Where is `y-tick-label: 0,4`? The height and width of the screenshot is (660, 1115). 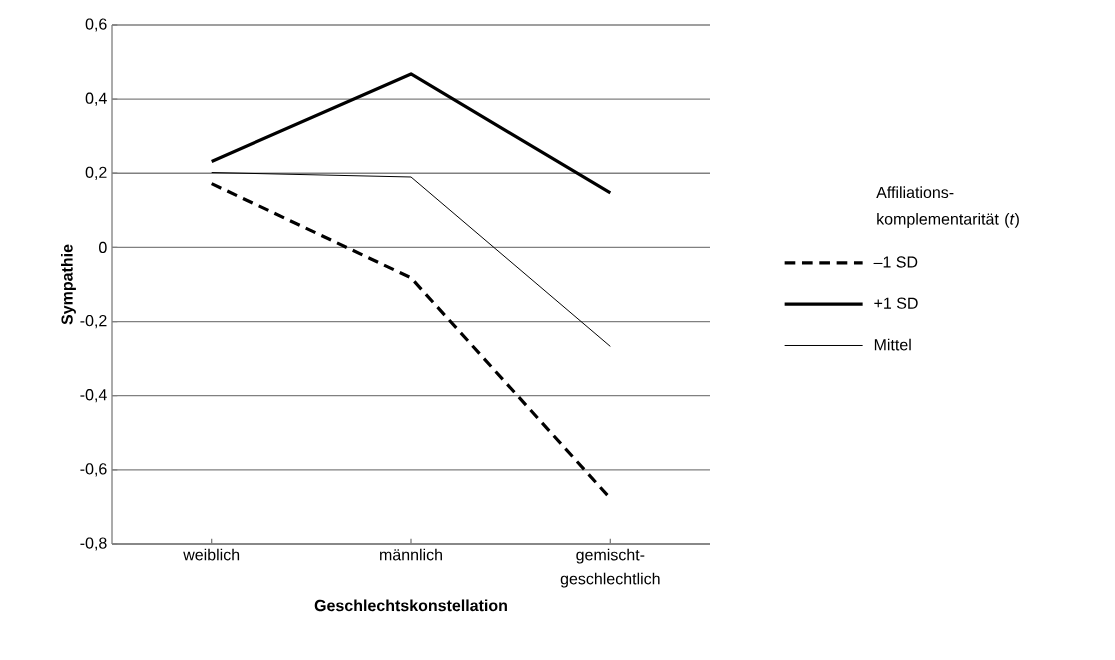
y-tick-label: 0,4 is located at coordinates (96, 99).